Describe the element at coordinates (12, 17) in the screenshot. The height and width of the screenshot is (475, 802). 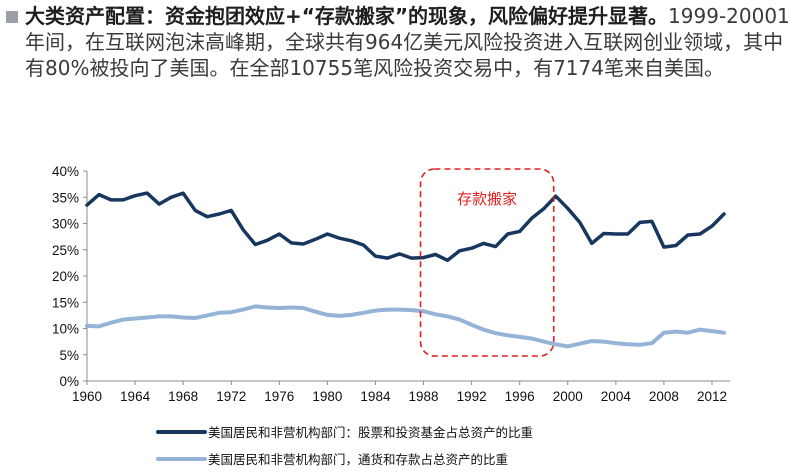
I see `bullet-square-icon` at that location.